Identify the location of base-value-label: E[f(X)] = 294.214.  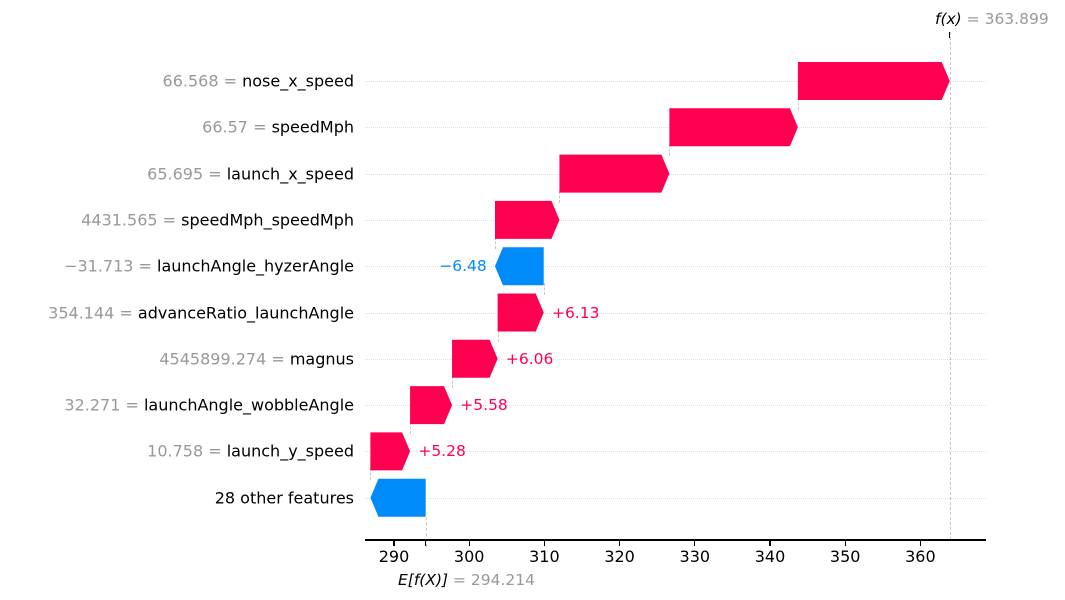
(467, 580).